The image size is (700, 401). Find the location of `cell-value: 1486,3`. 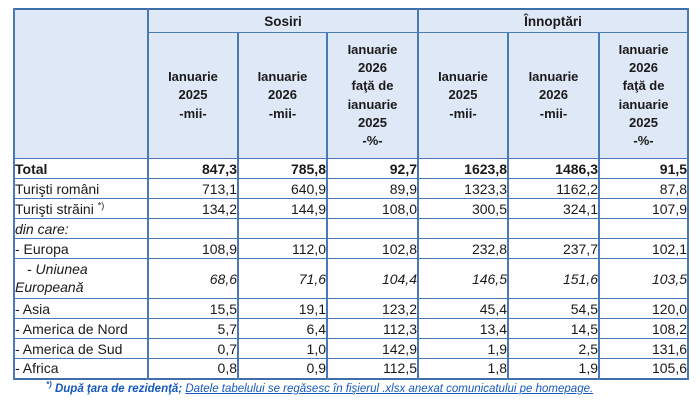

cell-value: 1486,3 is located at coordinates (553, 168).